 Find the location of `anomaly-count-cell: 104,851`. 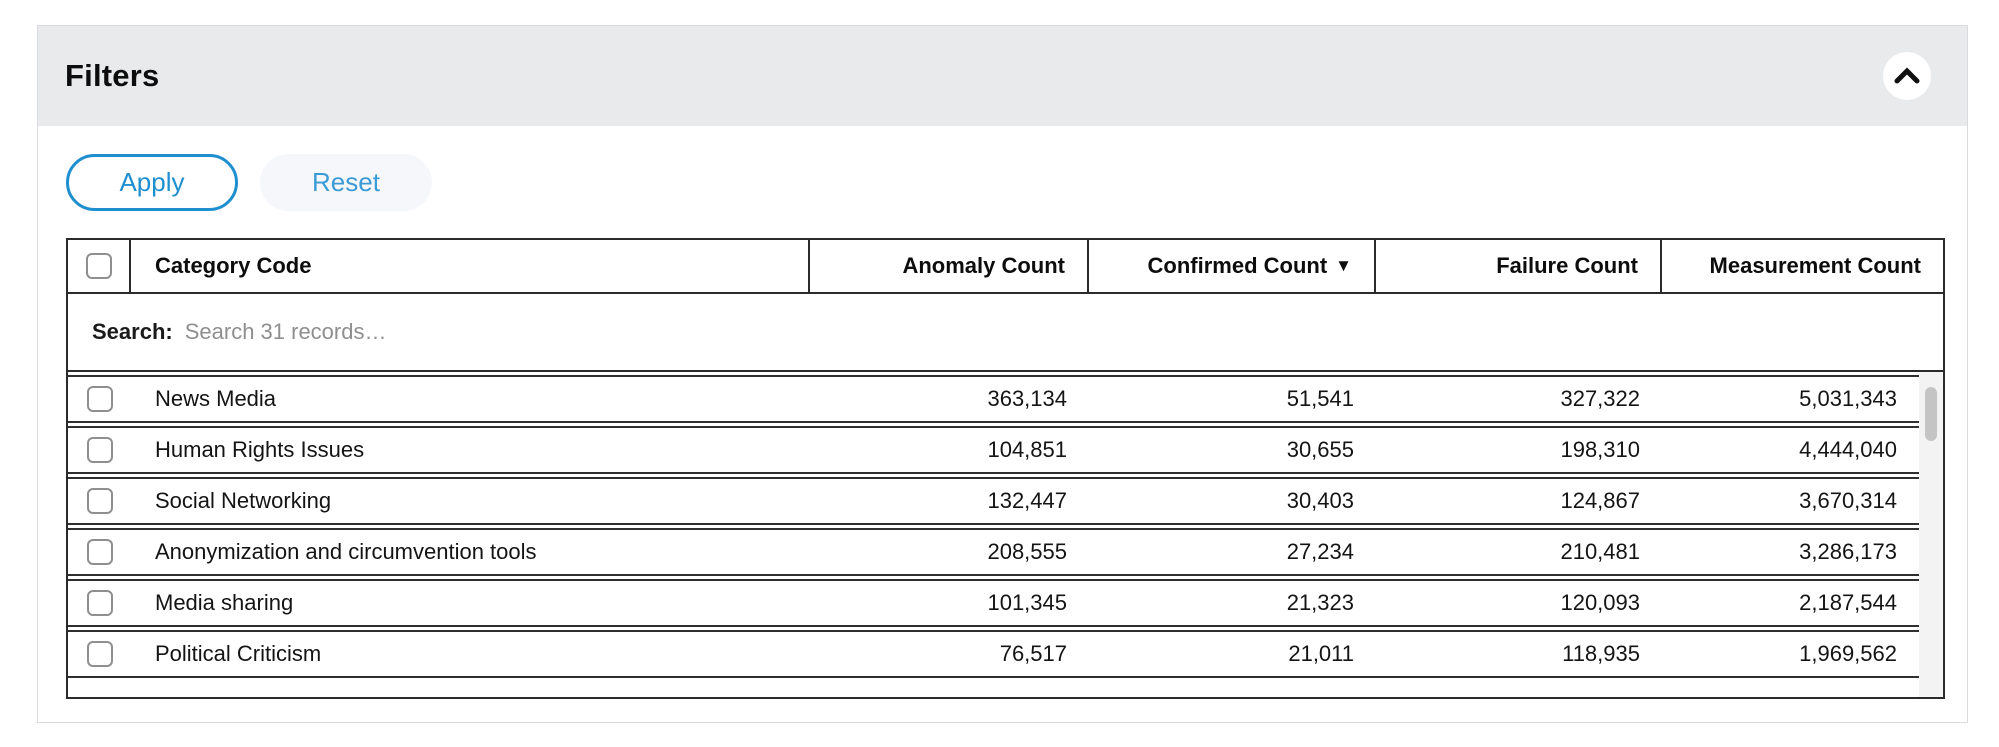

anomaly-count-cell: 104,851 is located at coordinates (1027, 449).